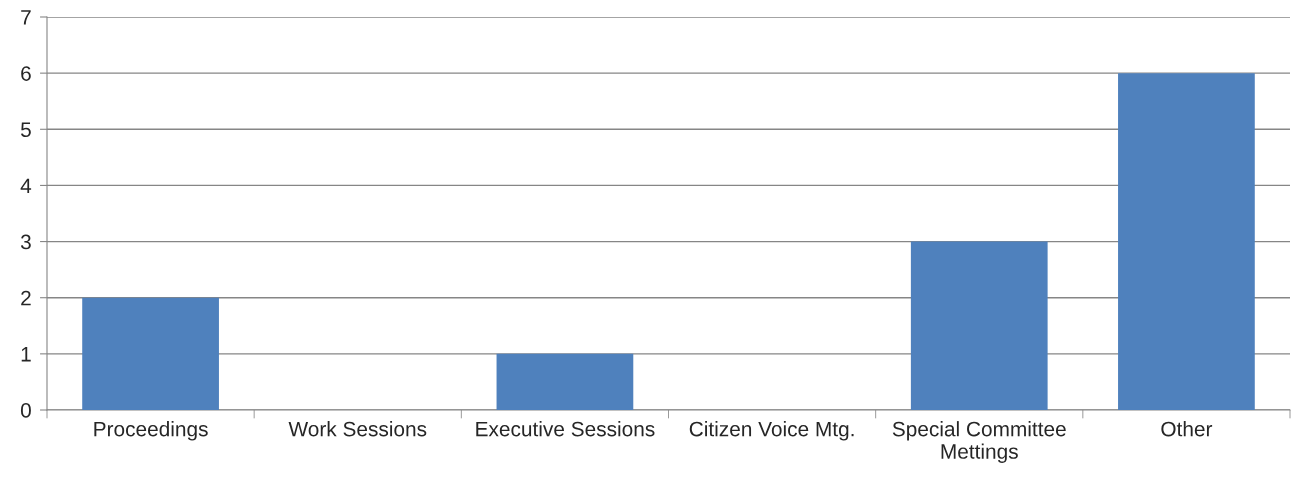 This screenshot has width=1294, height=496. What do you see at coordinates (26, 17) in the screenshot?
I see `y-tick-label: 7` at bounding box center [26, 17].